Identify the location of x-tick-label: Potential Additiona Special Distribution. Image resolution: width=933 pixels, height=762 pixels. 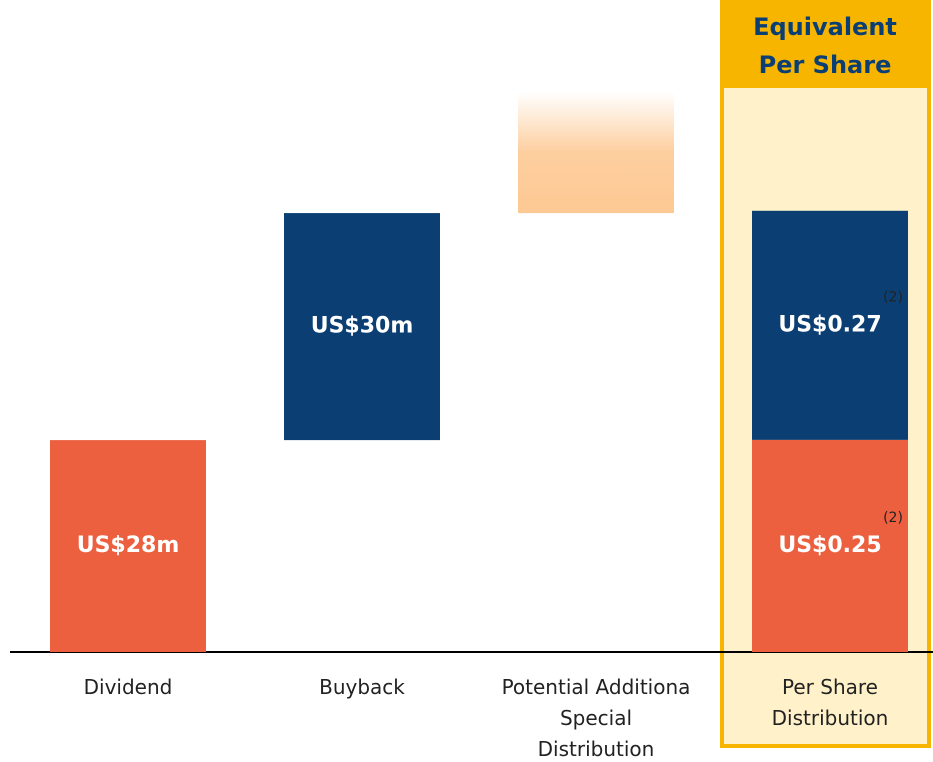
(596, 718).